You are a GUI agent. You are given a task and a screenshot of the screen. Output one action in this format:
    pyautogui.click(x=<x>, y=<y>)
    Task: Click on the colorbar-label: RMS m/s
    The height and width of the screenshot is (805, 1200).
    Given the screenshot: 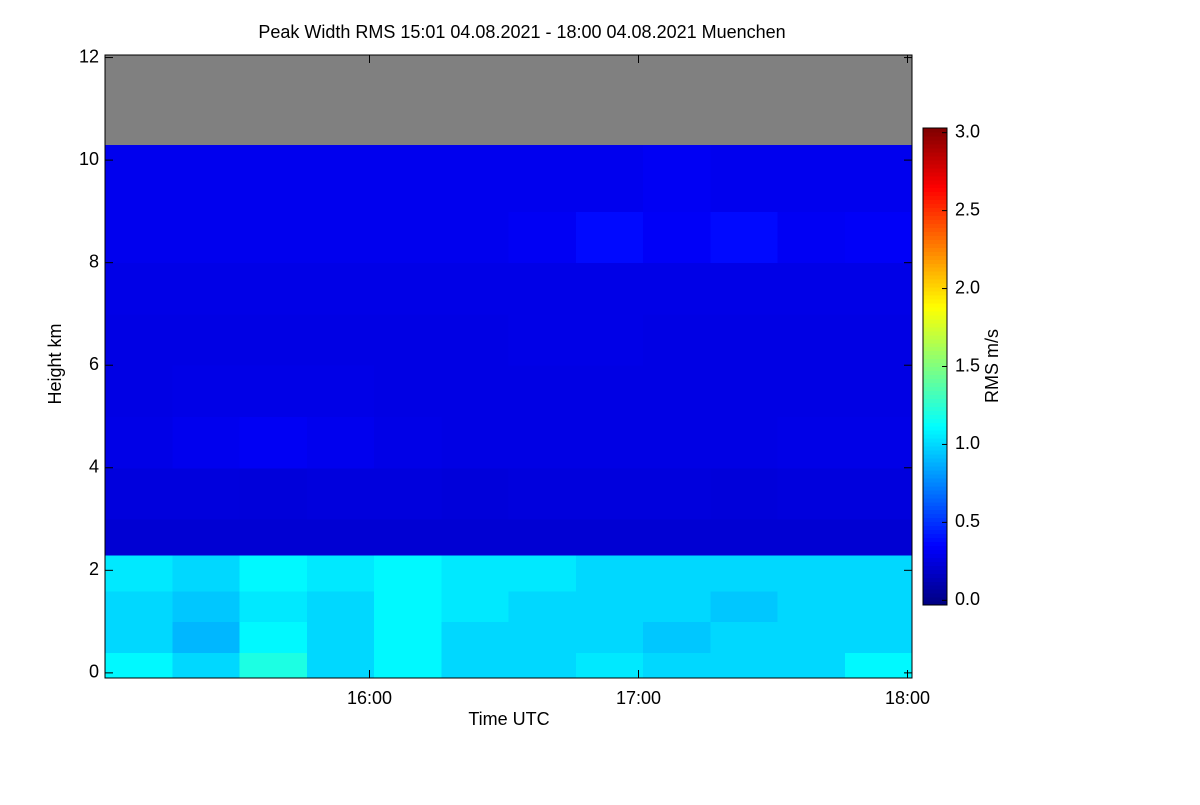 What is the action you would take?
    pyautogui.click(x=992, y=366)
    